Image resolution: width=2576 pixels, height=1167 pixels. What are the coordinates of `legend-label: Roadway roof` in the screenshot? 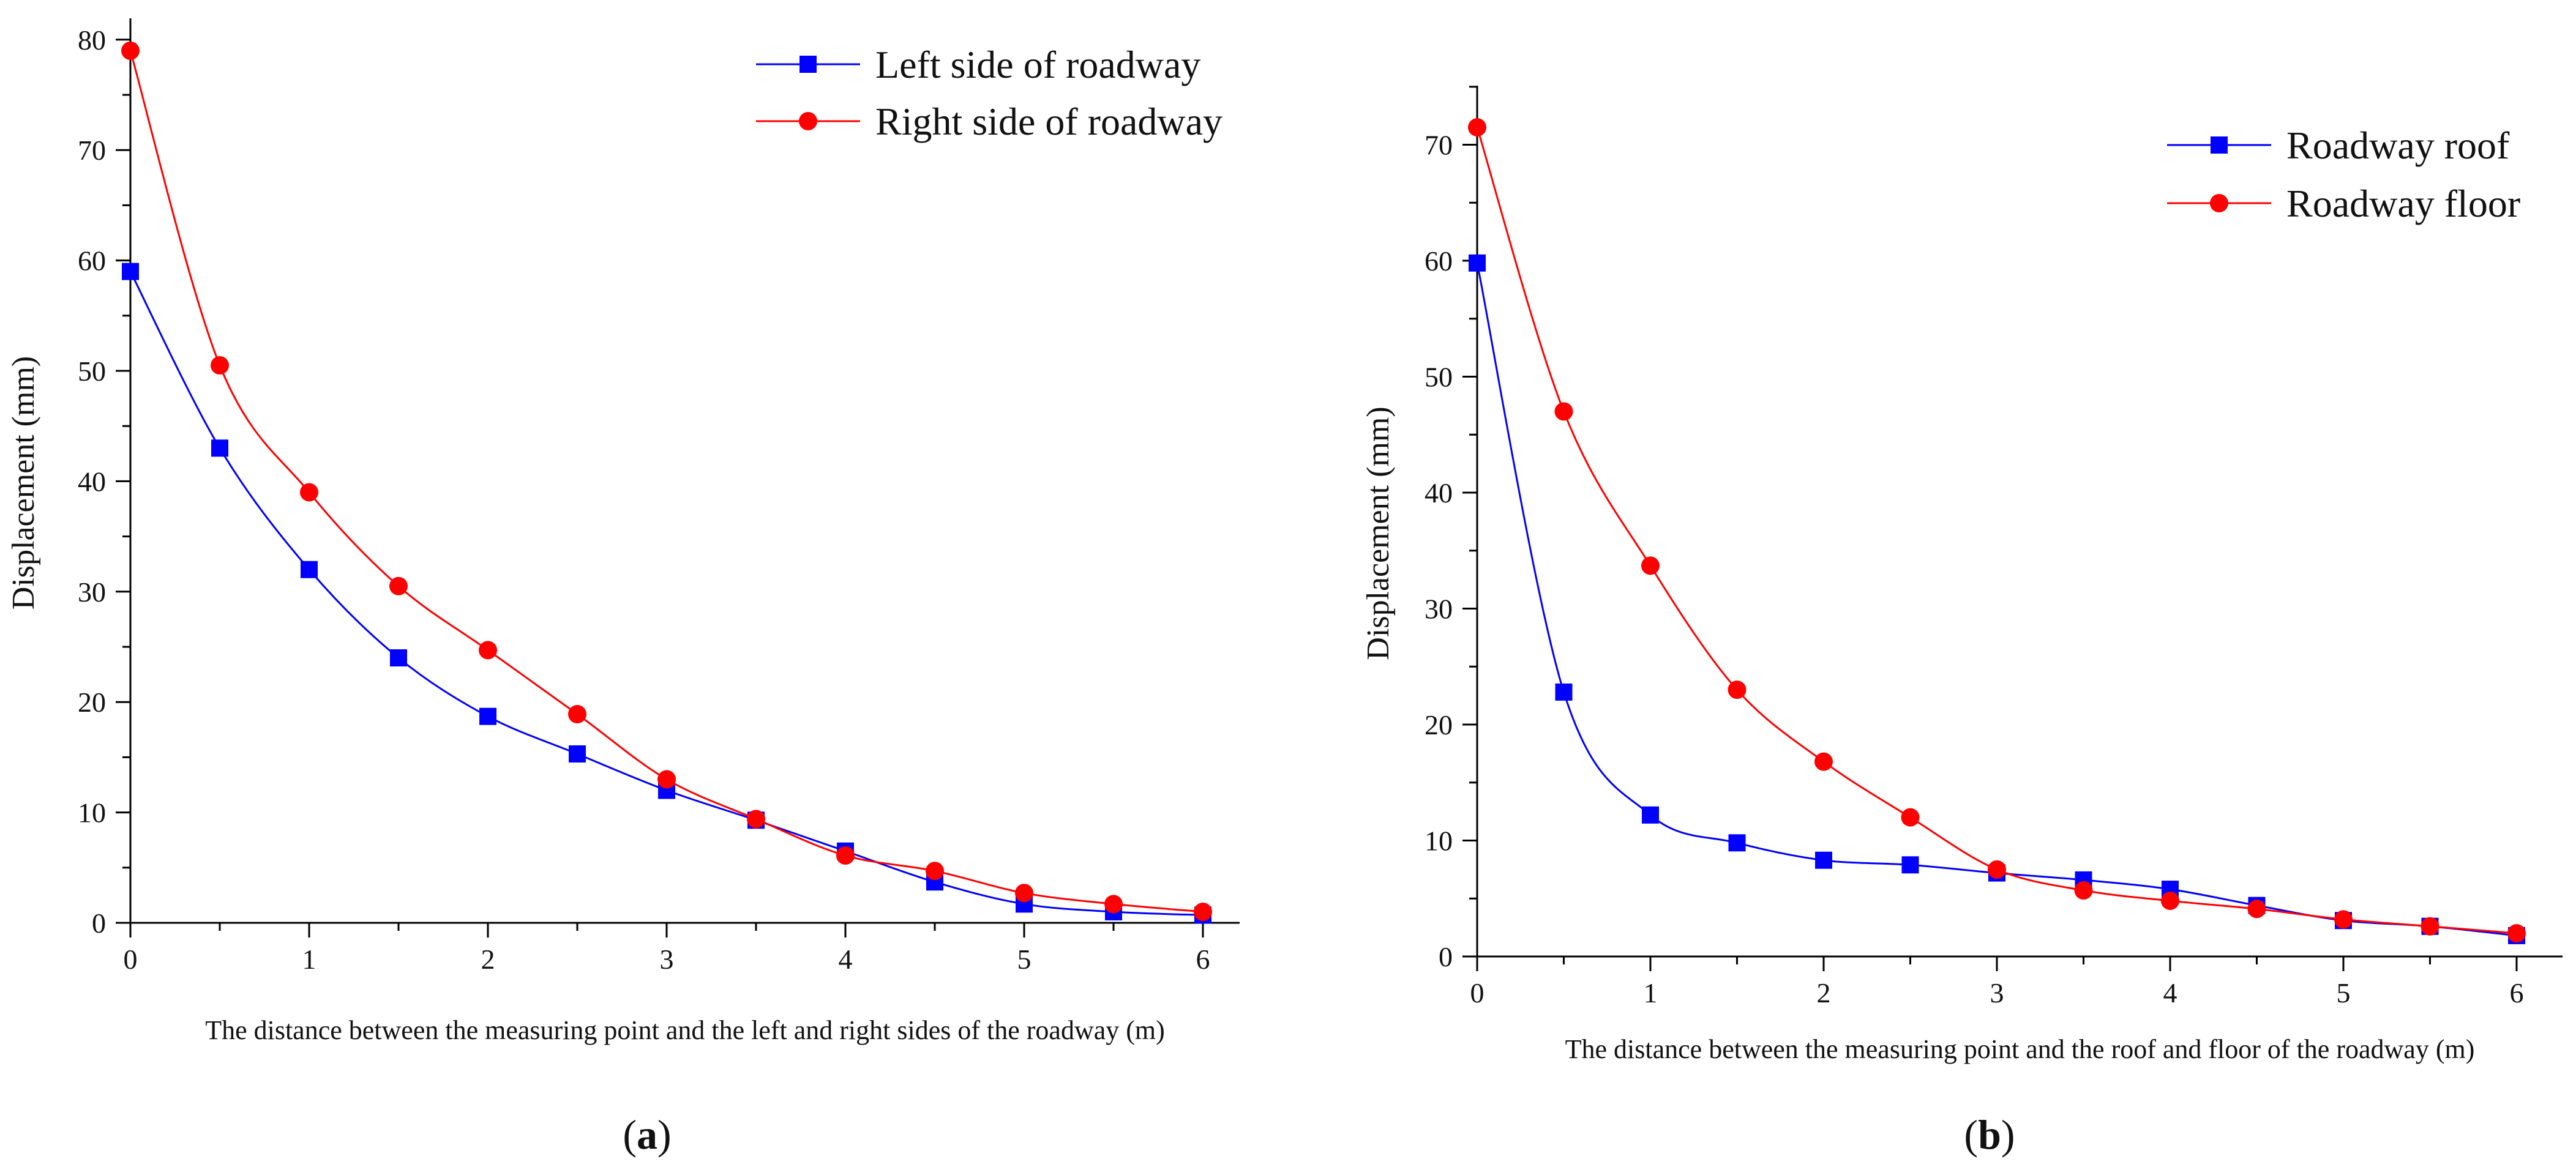 It's located at (2398, 145).